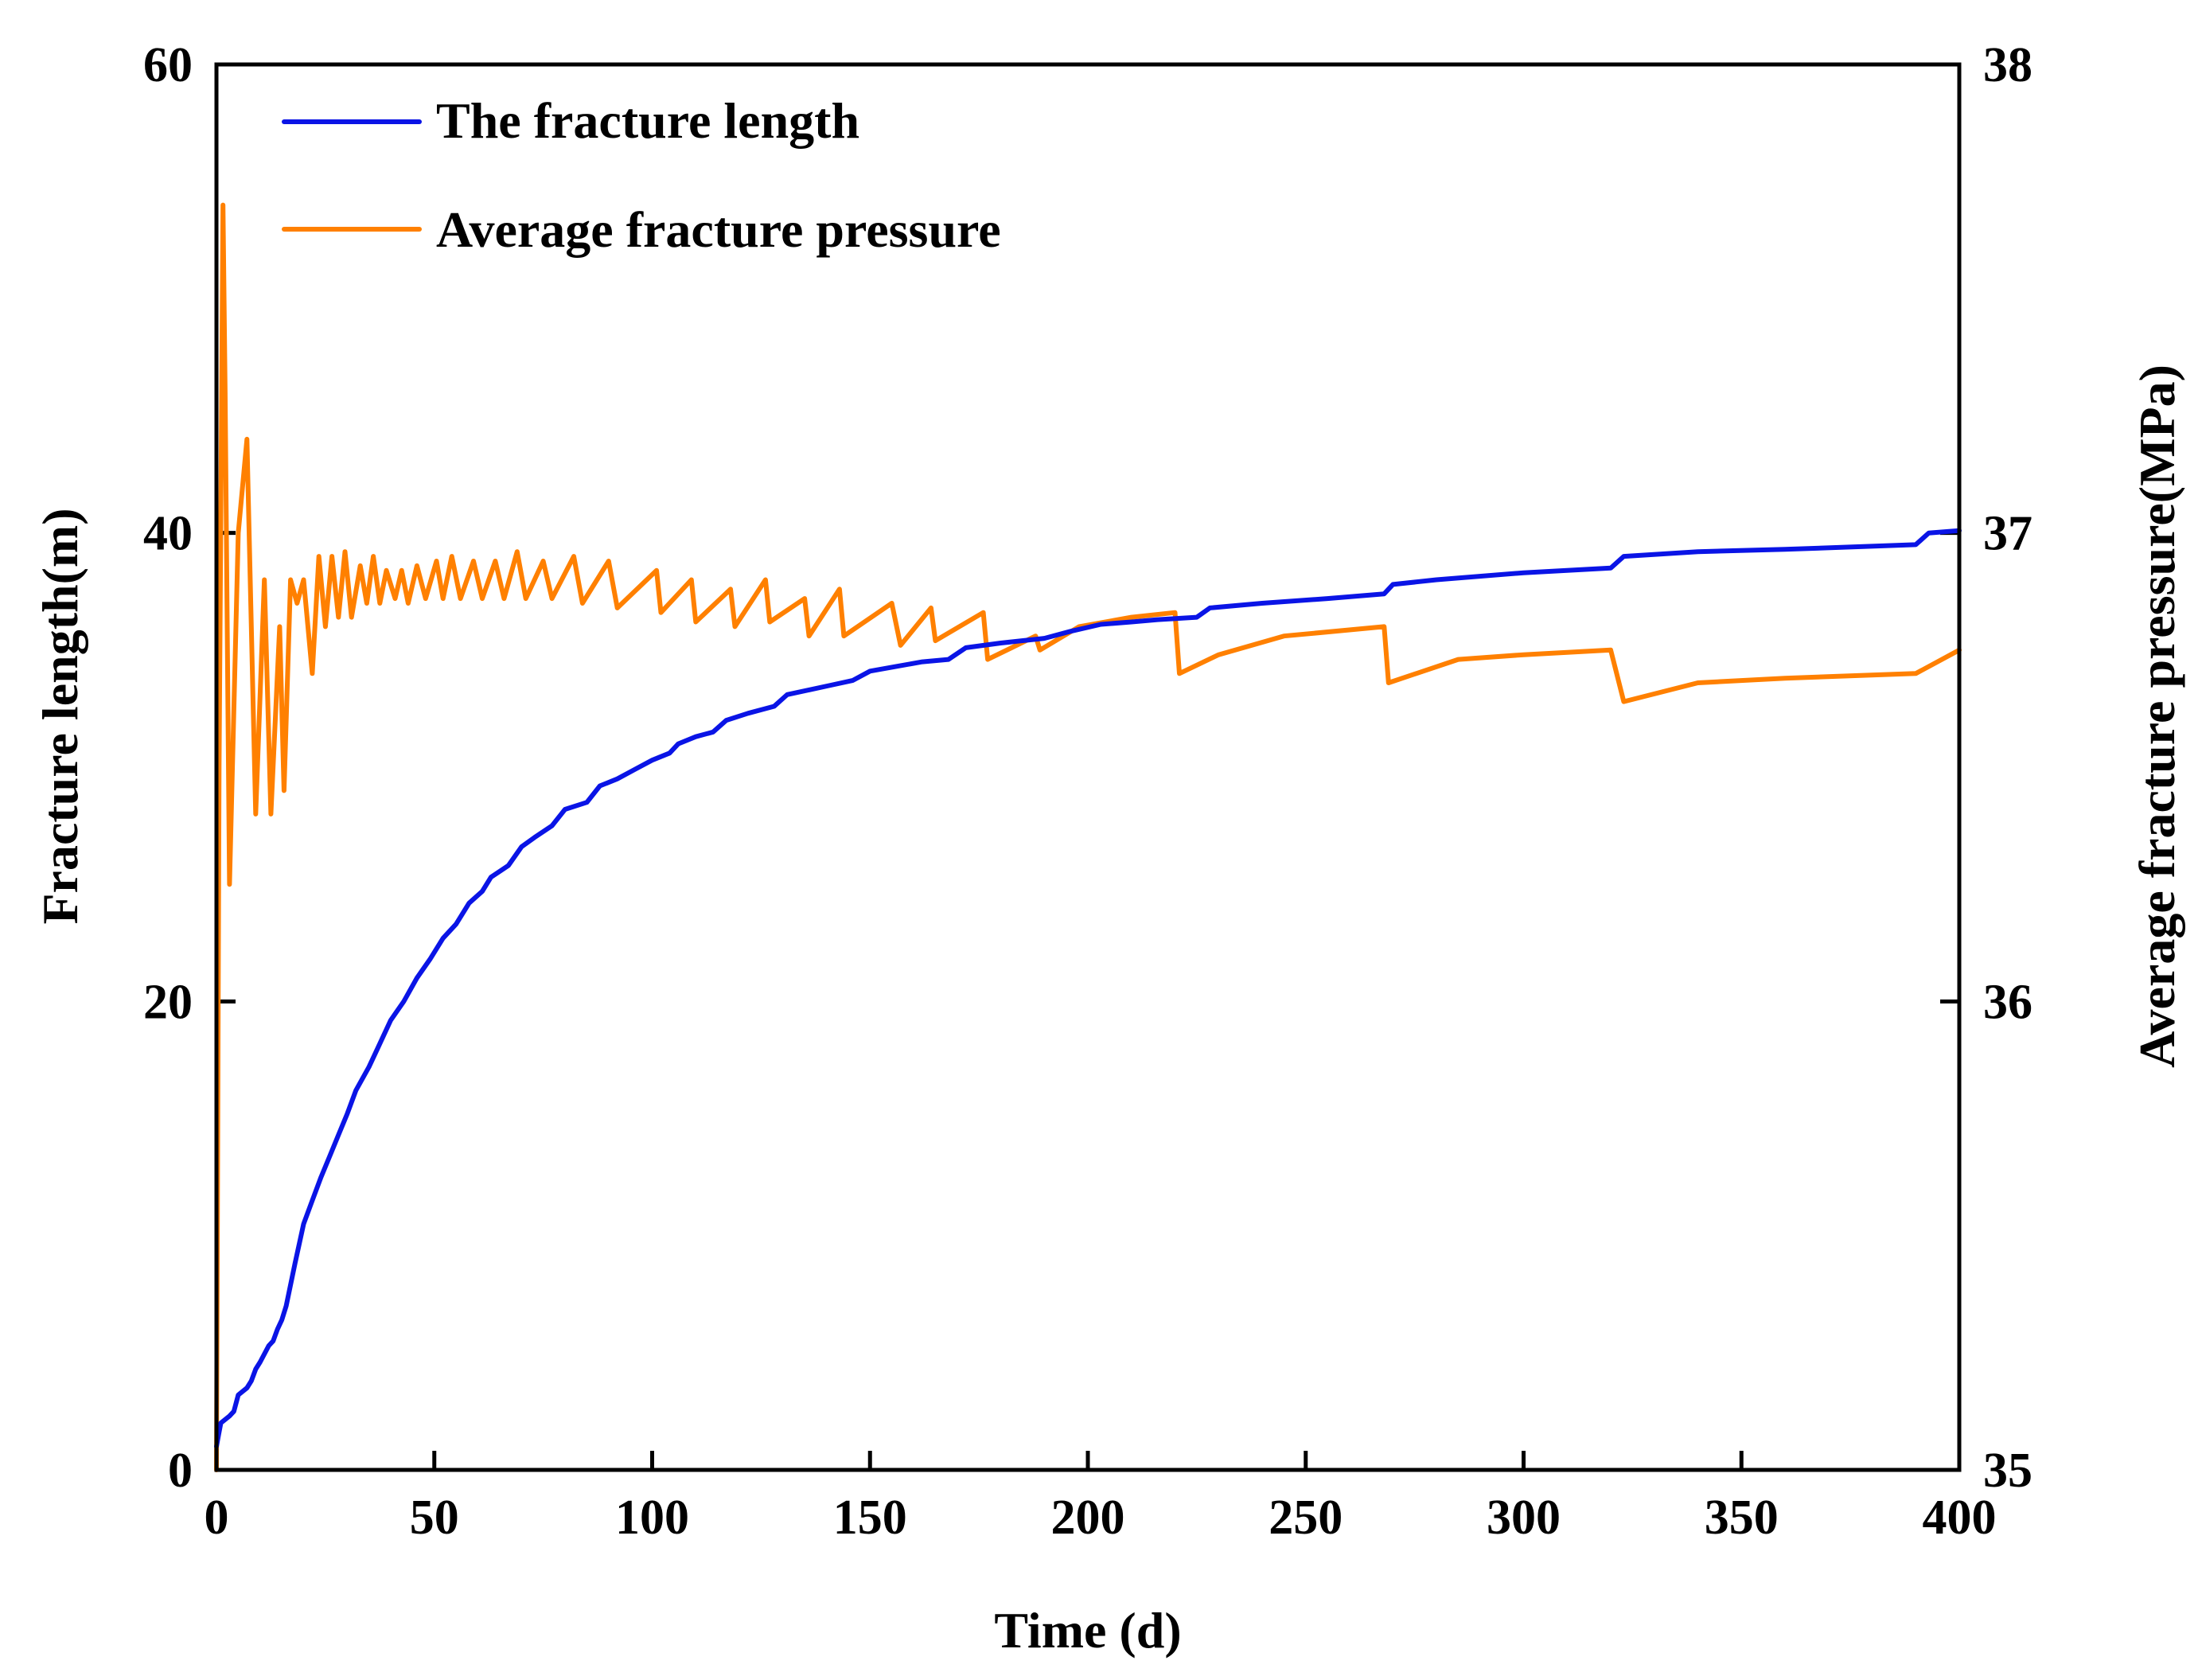  What do you see at coordinates (2157, 716) in the screenshot?
I see `right-y-axis-title: Average fracture pressure(MPa)` at bounding box center [2157, 716].